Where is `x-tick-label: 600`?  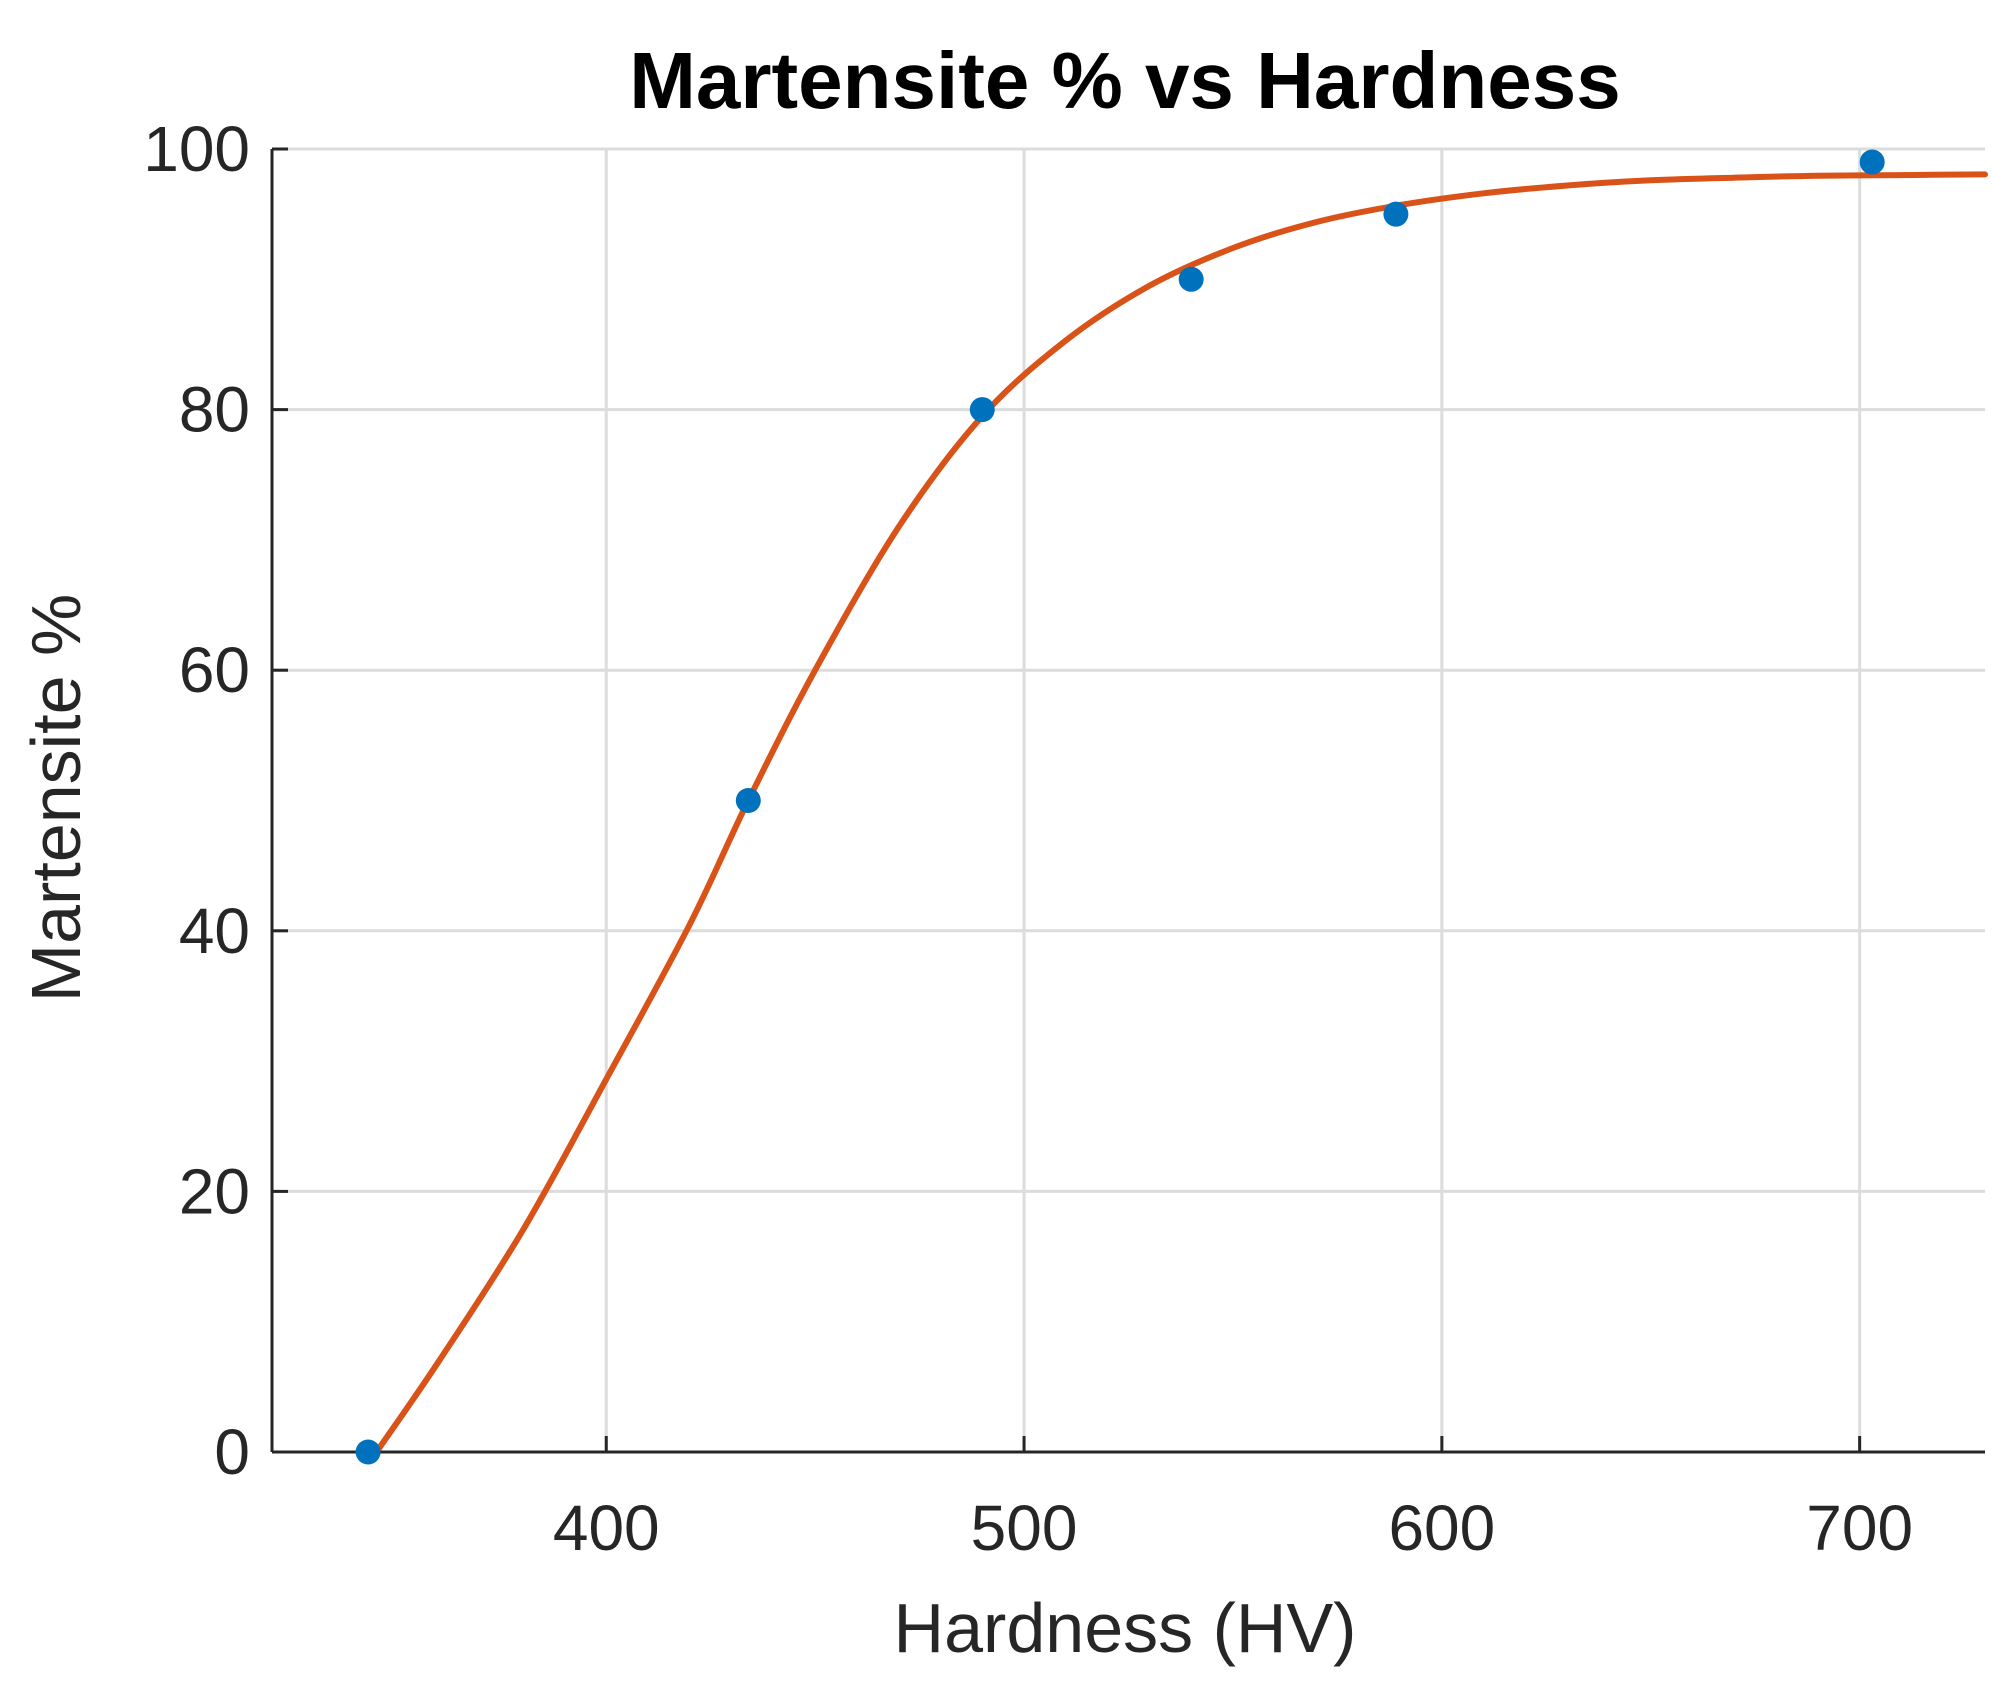 x-tick-label: 600 is located at coordinates (1441, 1528).